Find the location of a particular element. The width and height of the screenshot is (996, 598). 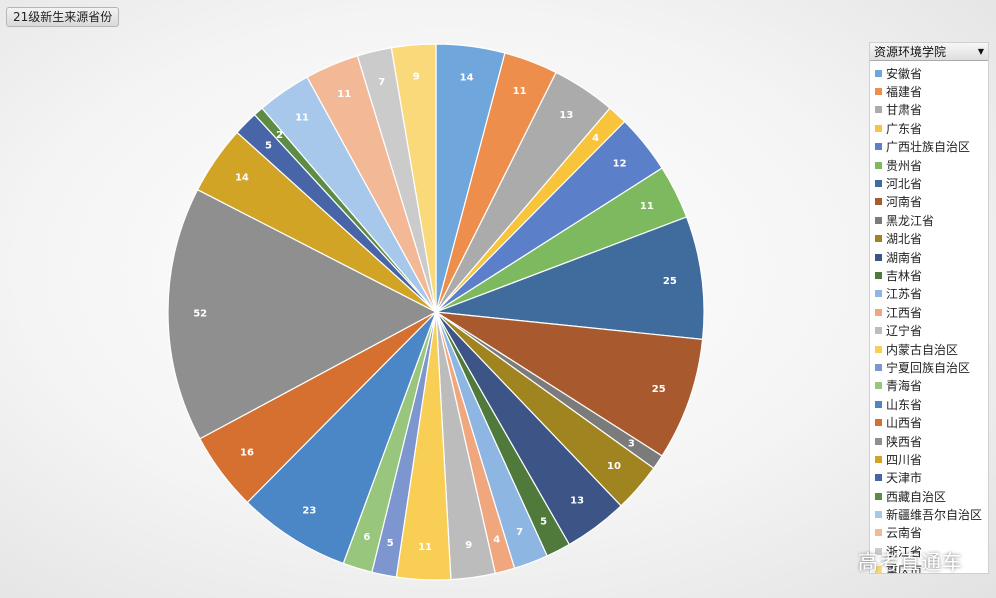

slice-value-label-18: 23 is located at coordinates (309, 510).